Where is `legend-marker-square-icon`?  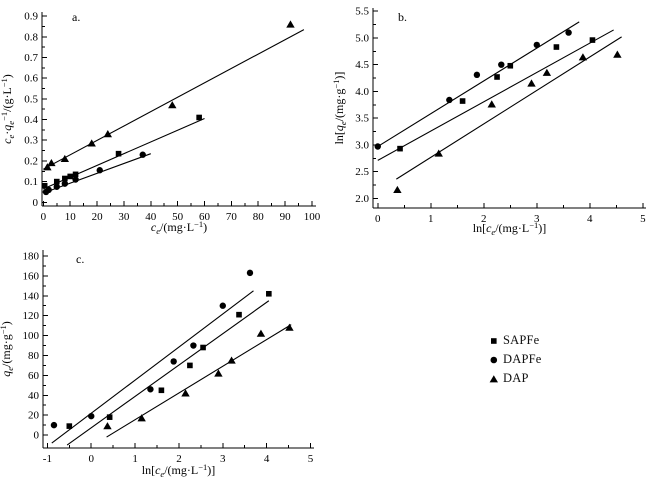 legend-marker-square-icon is located at coordinates (494, 340).